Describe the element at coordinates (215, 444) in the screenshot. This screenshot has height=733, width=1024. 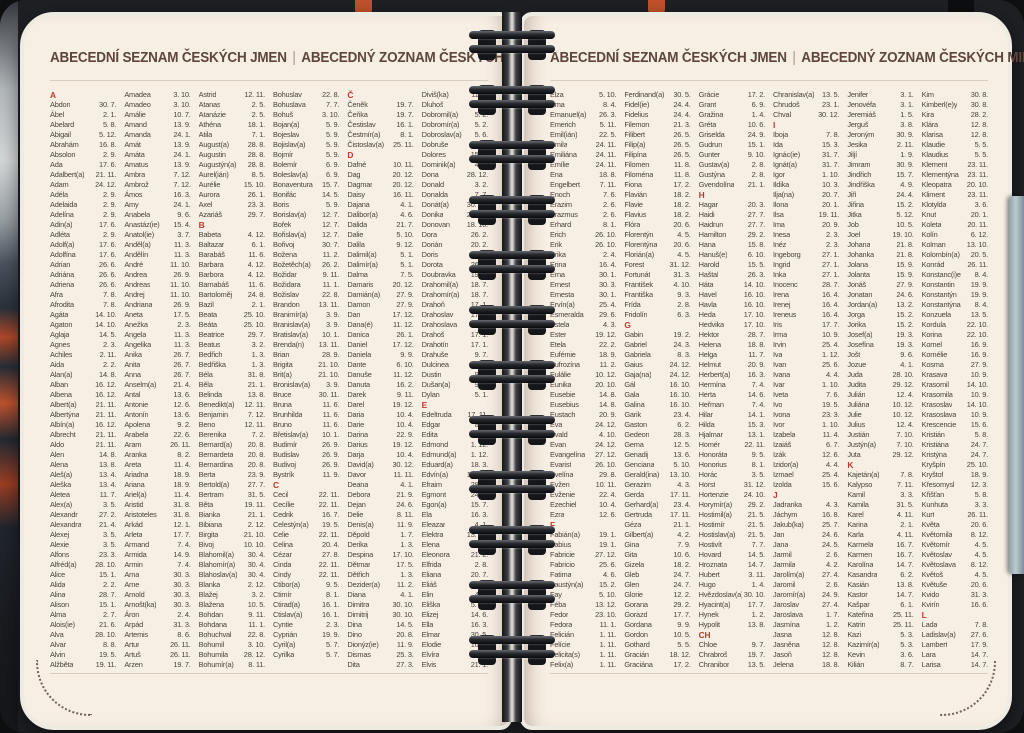
I see `name: Bernard(a)` at that location.